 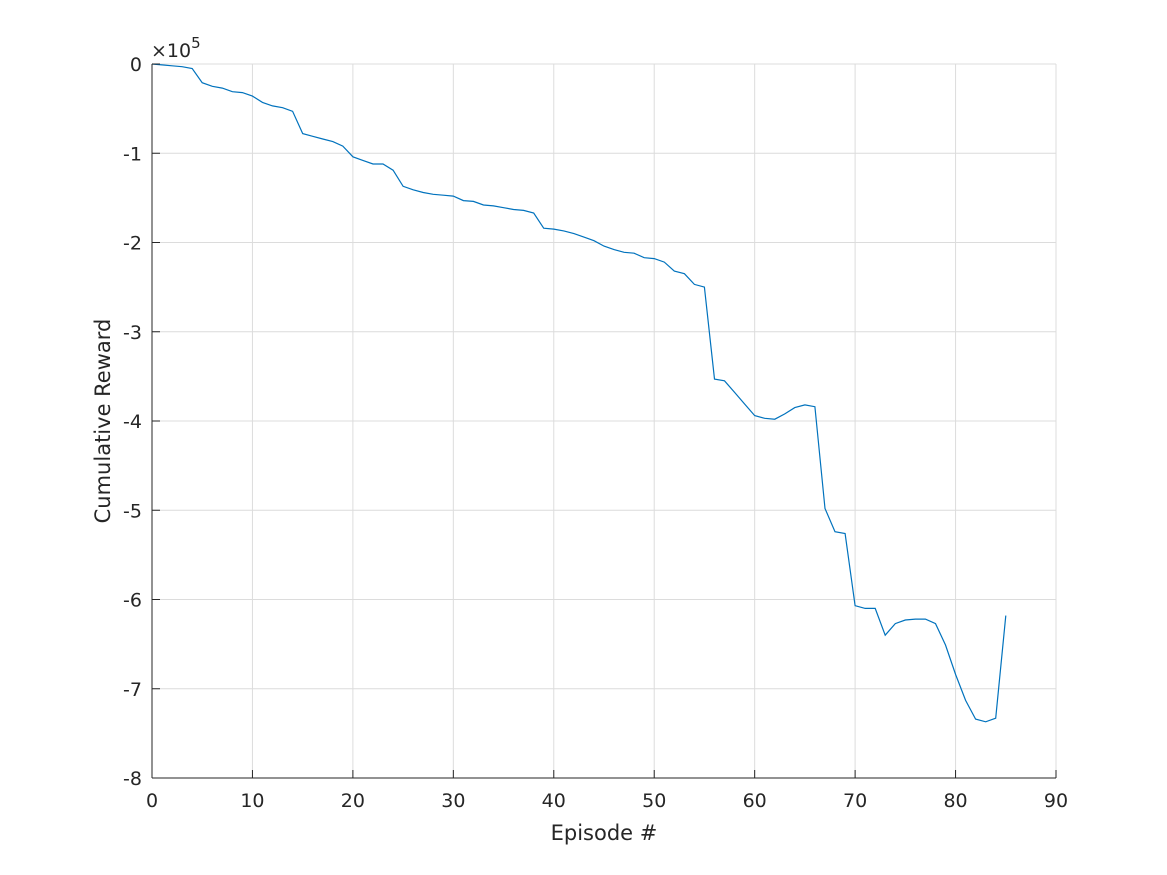 What do you see at coordinates (855, 801) in the screenshot?
I see `x-tick-label: 70` at bounding box center [855, 801].